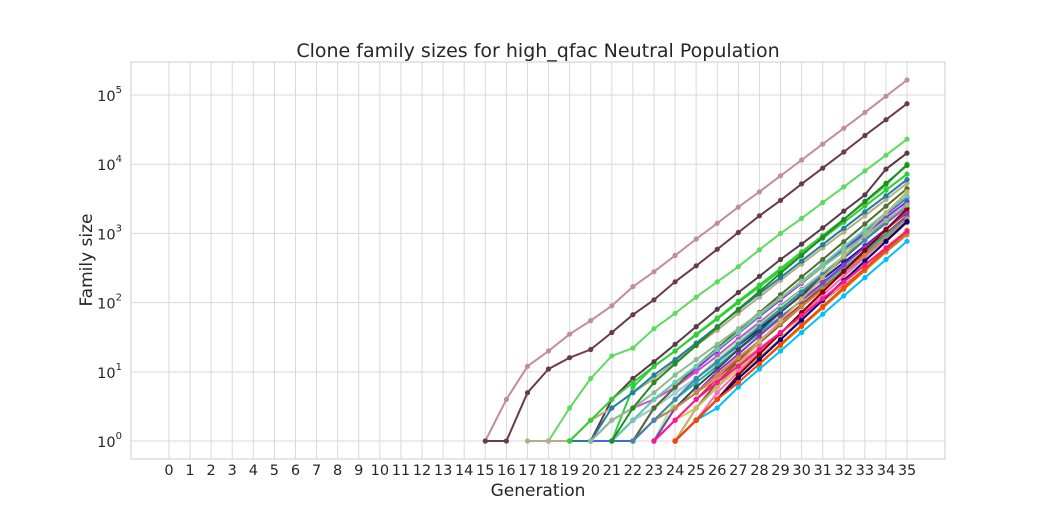 The width and height of the screenshot is (1050, 529). Describe the element at coordinates (87, 259) in the screenshot. I see `y-axis-label: Family size` at that location.